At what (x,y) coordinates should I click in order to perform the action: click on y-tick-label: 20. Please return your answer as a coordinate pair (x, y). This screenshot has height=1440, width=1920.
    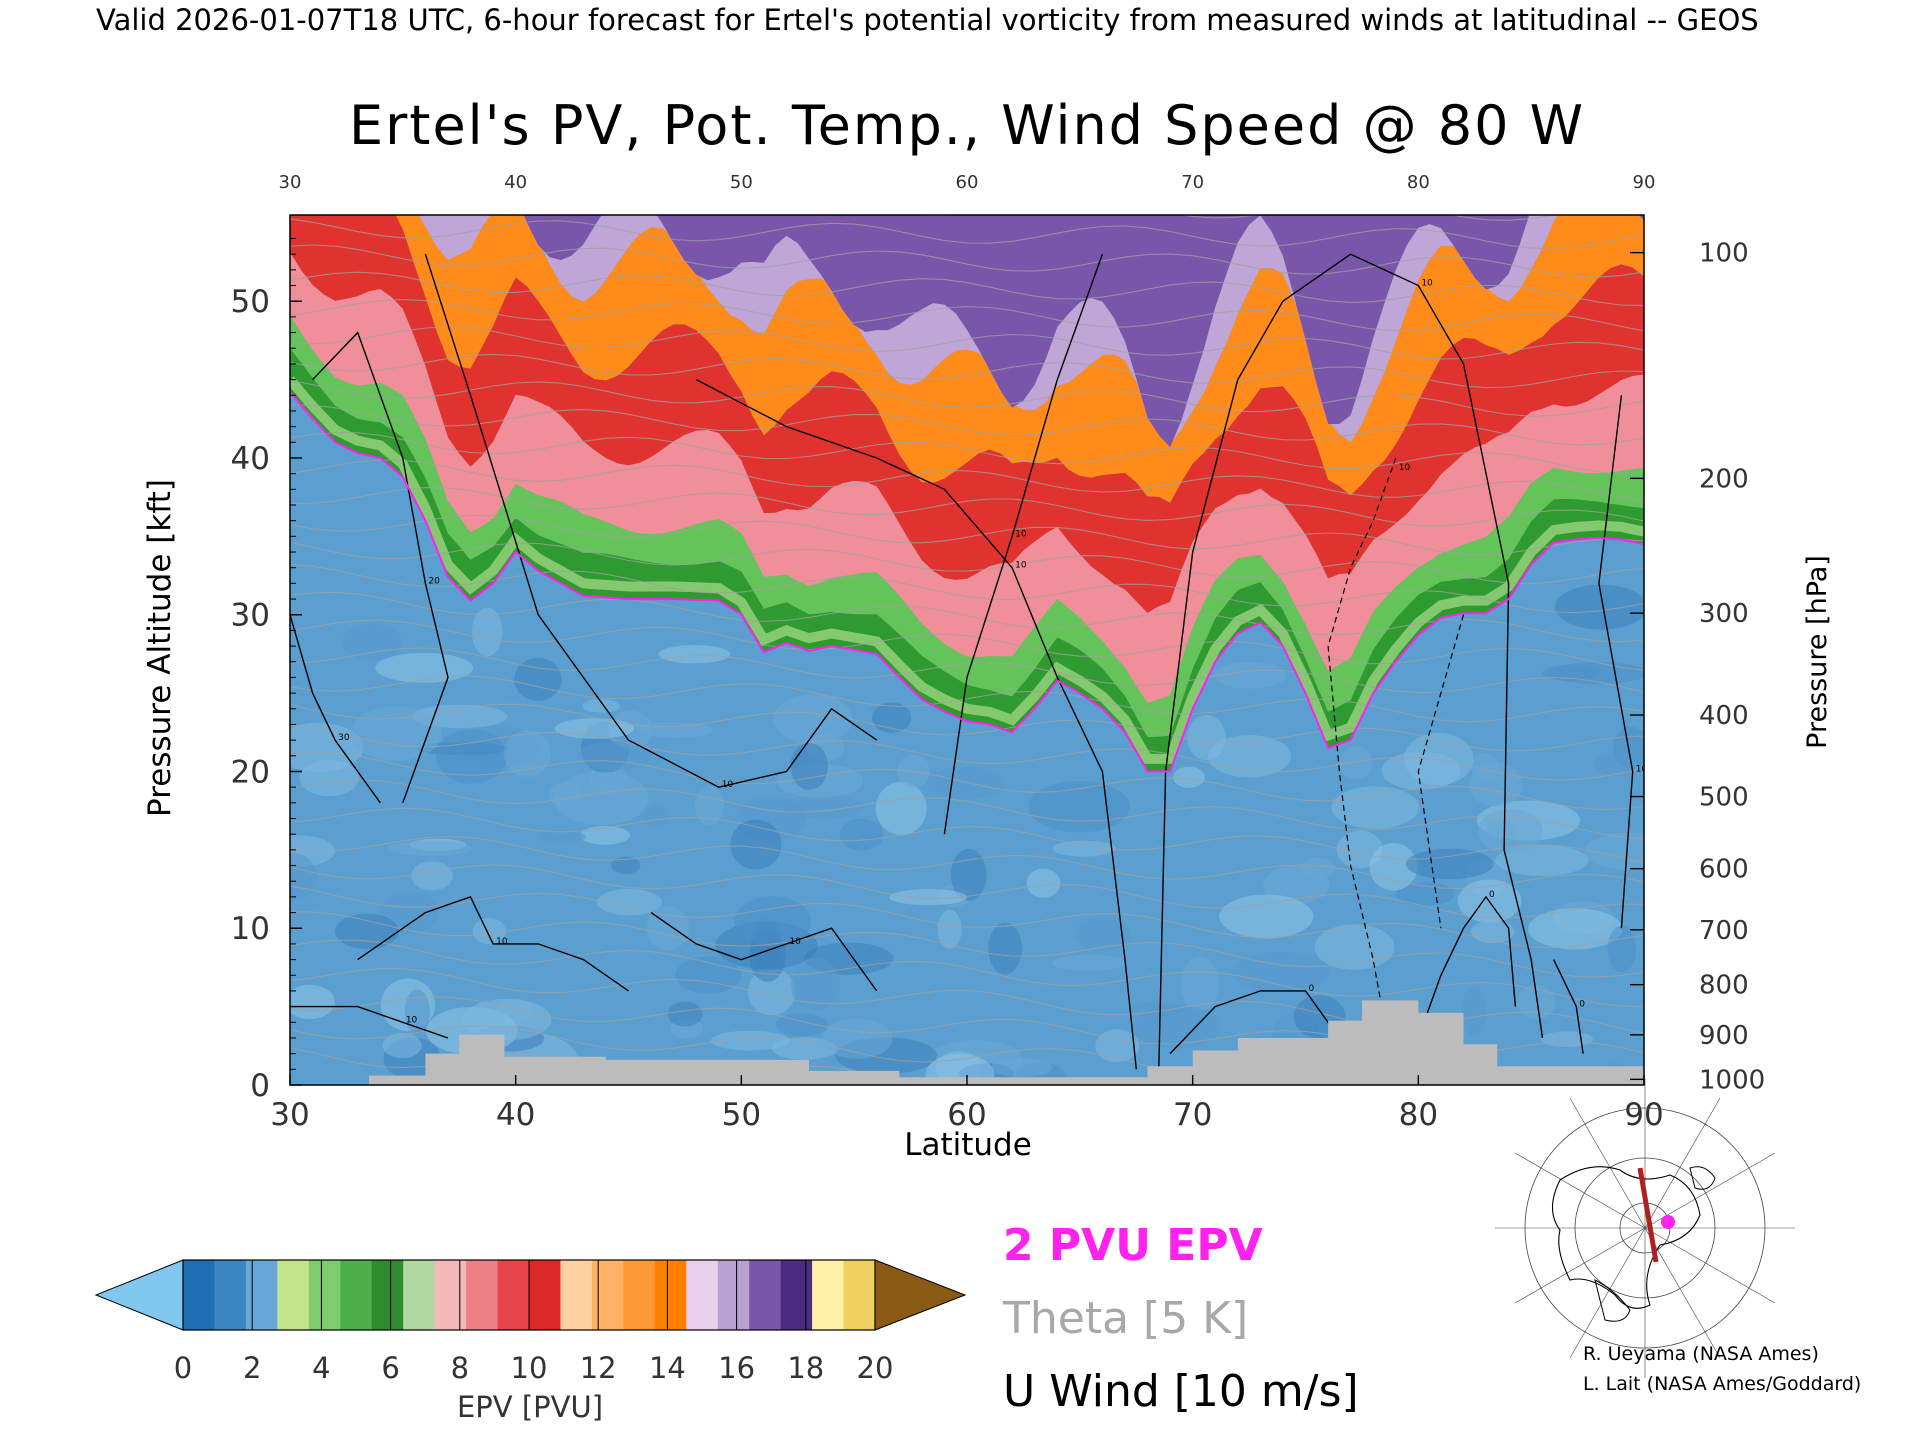
    Looking at the image, I should click on (250, 772).